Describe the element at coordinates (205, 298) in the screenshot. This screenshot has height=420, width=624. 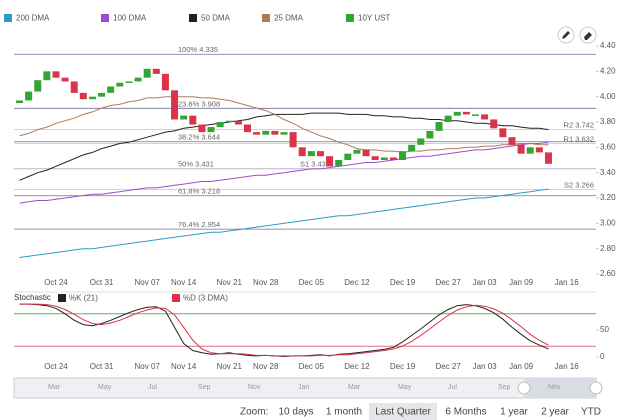
I see `legend-label: %D (3 DMA)` at that location.